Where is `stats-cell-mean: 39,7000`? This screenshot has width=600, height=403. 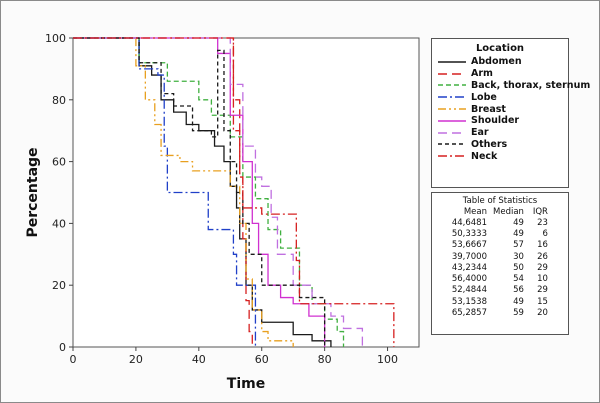 stats-cell-mean: 39,7000 is located at coordinates (469, 256).